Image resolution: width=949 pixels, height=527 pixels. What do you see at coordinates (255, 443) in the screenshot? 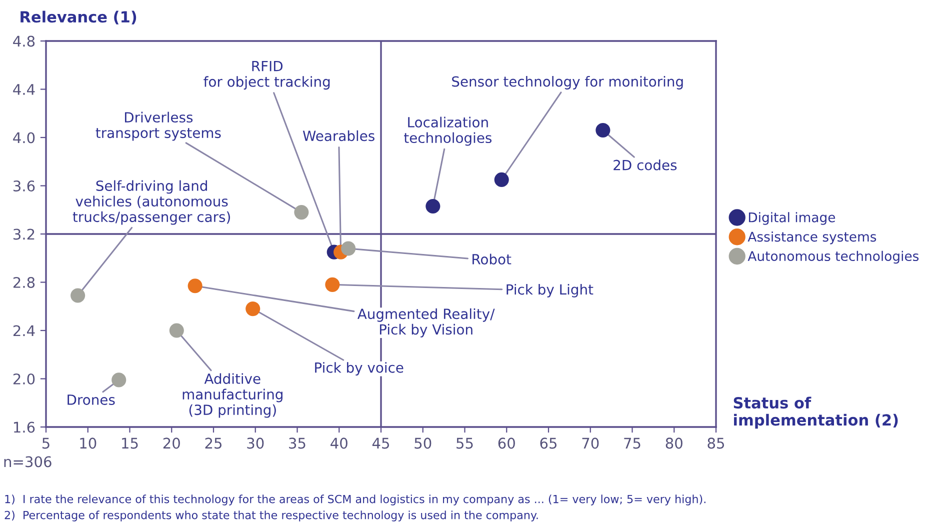
I see `x-tick-label: 30` at bounding box center [255, 443].